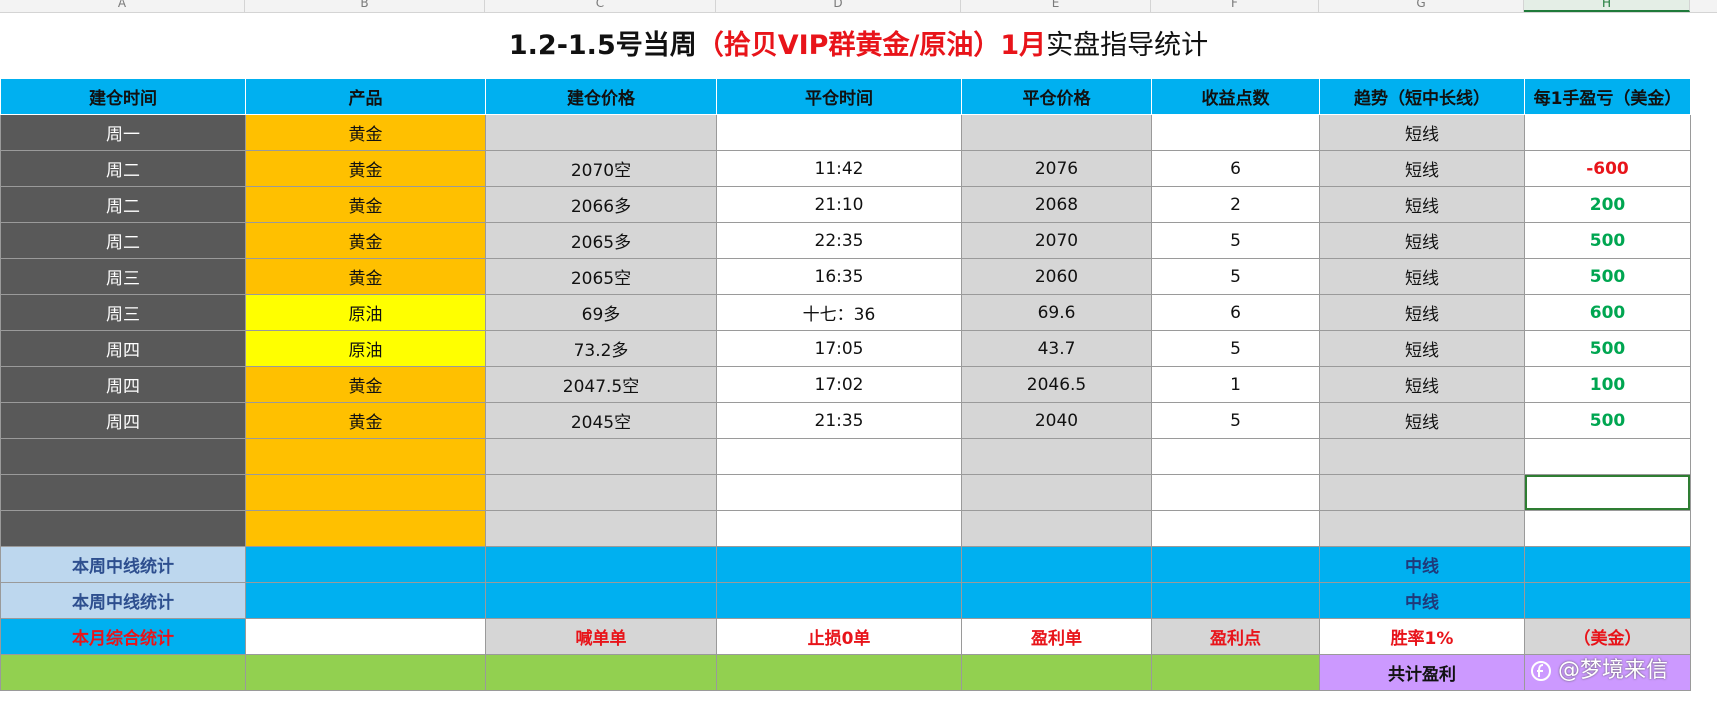 The width and height of the screenshot is (1717, 720). I want to click on cell-points: 2, so click(1235, 204).